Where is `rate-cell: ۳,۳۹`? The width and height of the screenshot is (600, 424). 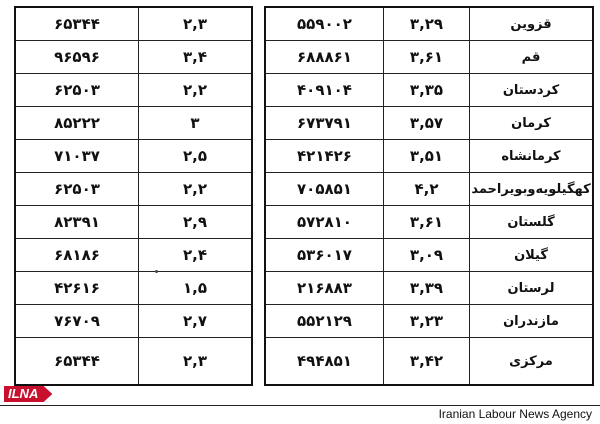 rate-cell: ۳,۳۹ is located at coordinates (427, 288).